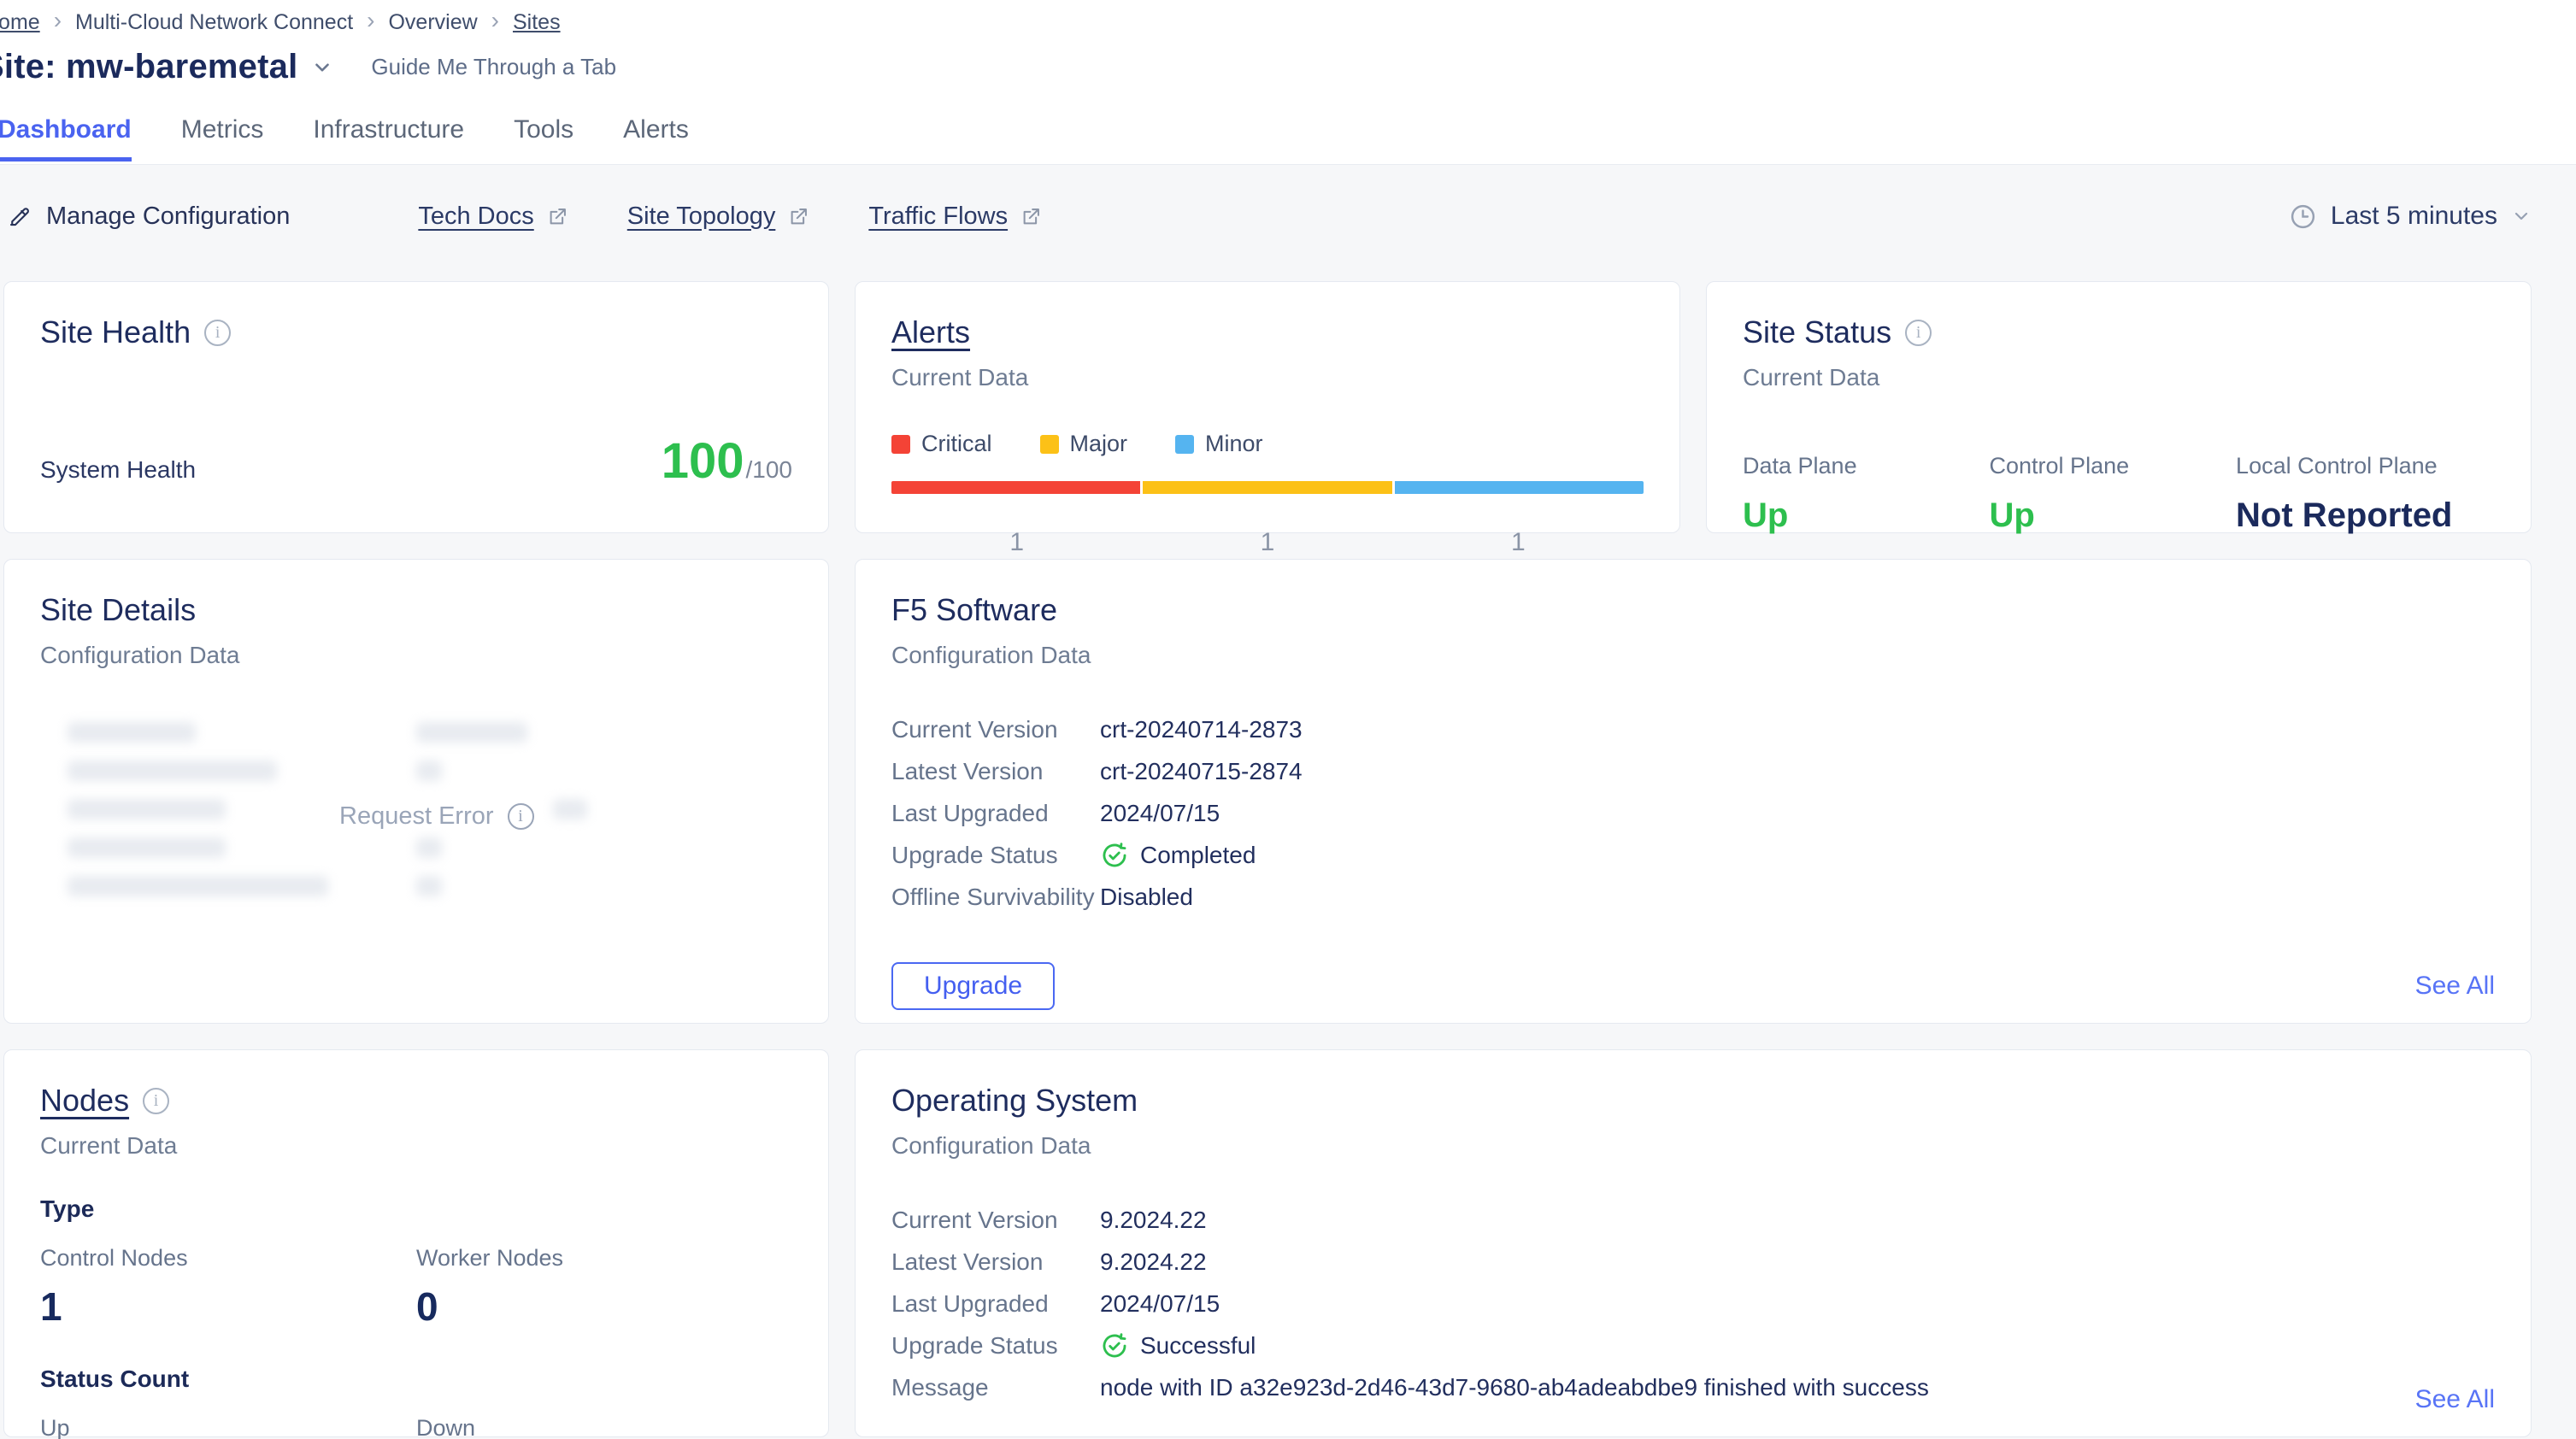  Describe the element at coordinates (967, 771) in the screenshot. I see `latest-version-label: Latest Version` at that location.